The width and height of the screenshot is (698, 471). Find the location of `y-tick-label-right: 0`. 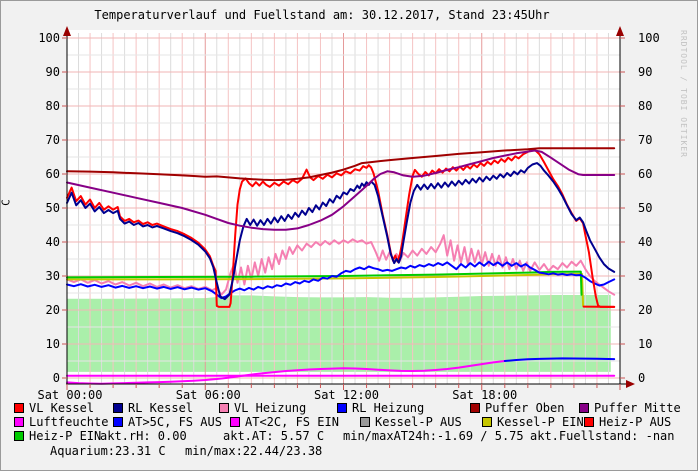

y-tick-label-right: 0 is located at coordinates (642, 378).